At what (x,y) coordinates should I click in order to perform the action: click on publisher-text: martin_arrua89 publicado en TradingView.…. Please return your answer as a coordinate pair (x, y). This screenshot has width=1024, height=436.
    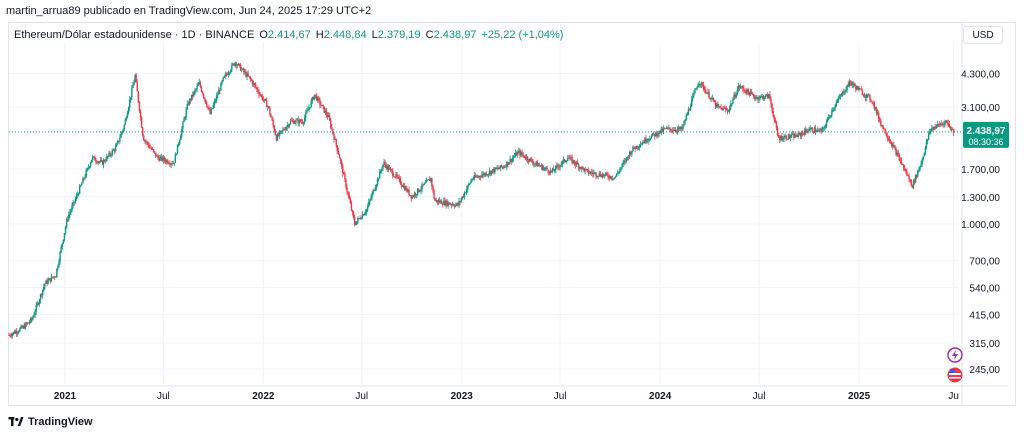
    Looking at the image, I should click on (189, 11).